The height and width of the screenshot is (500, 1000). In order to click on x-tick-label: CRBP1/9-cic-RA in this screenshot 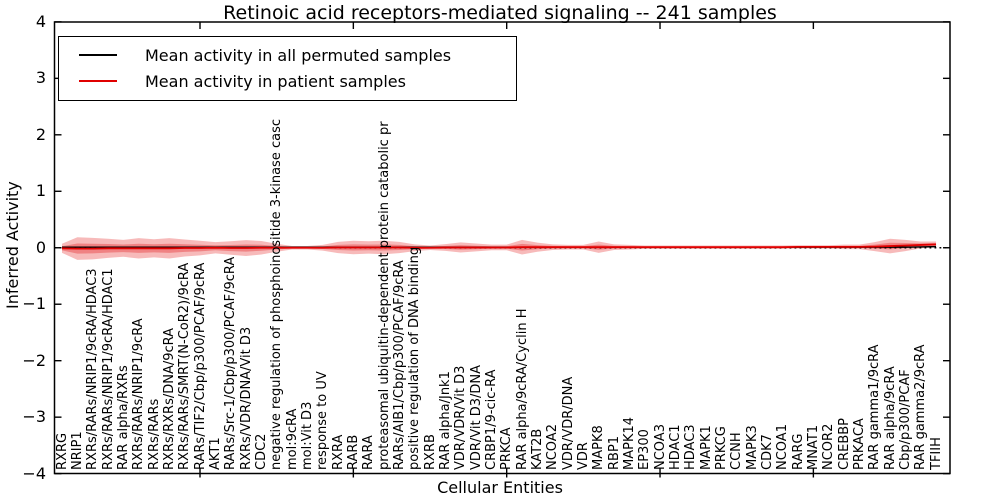, I will do `click(491, 419)`.